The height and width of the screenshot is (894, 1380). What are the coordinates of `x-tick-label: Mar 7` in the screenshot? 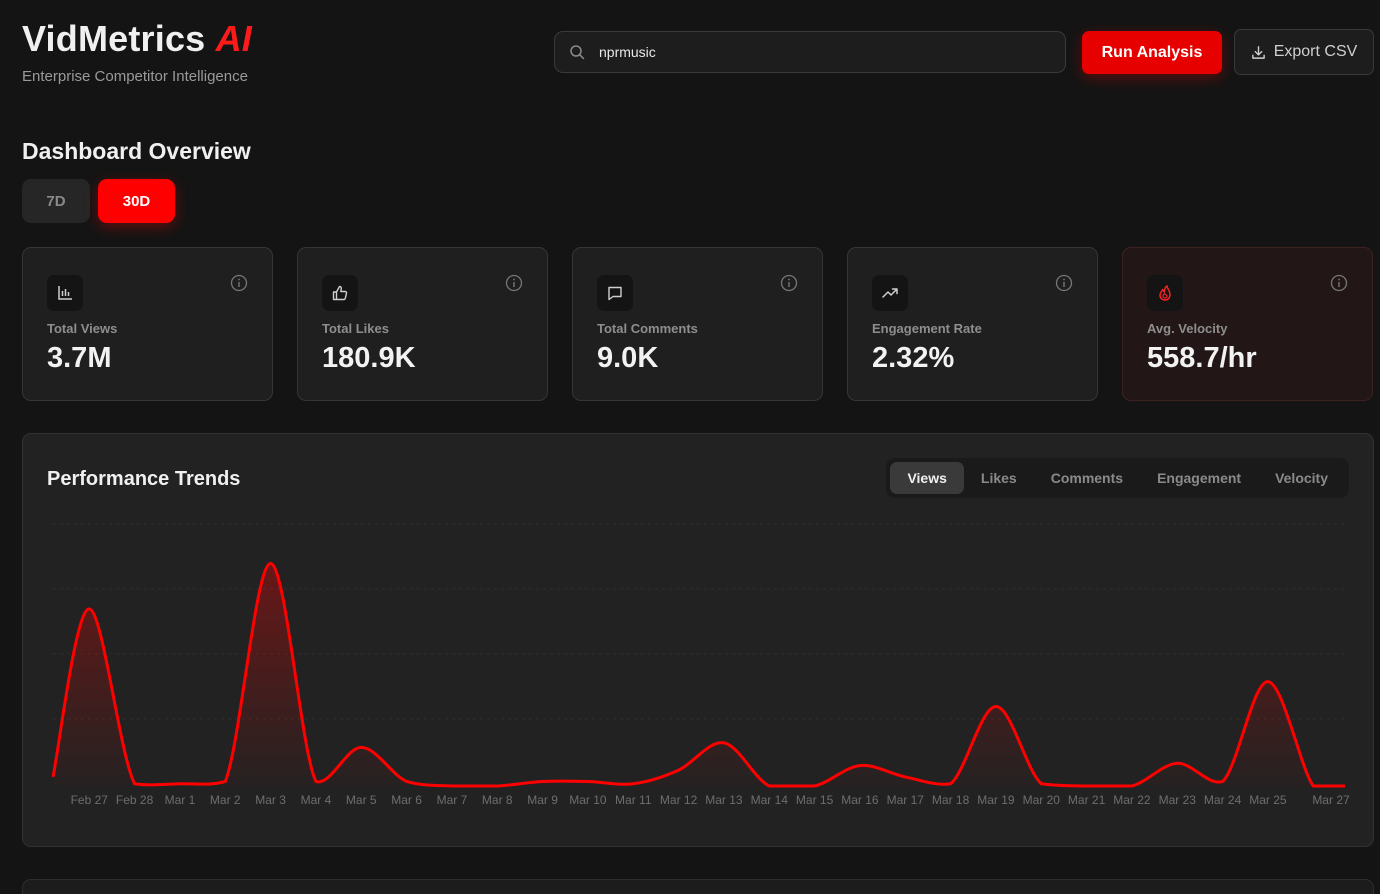 It's located at (452, 800).